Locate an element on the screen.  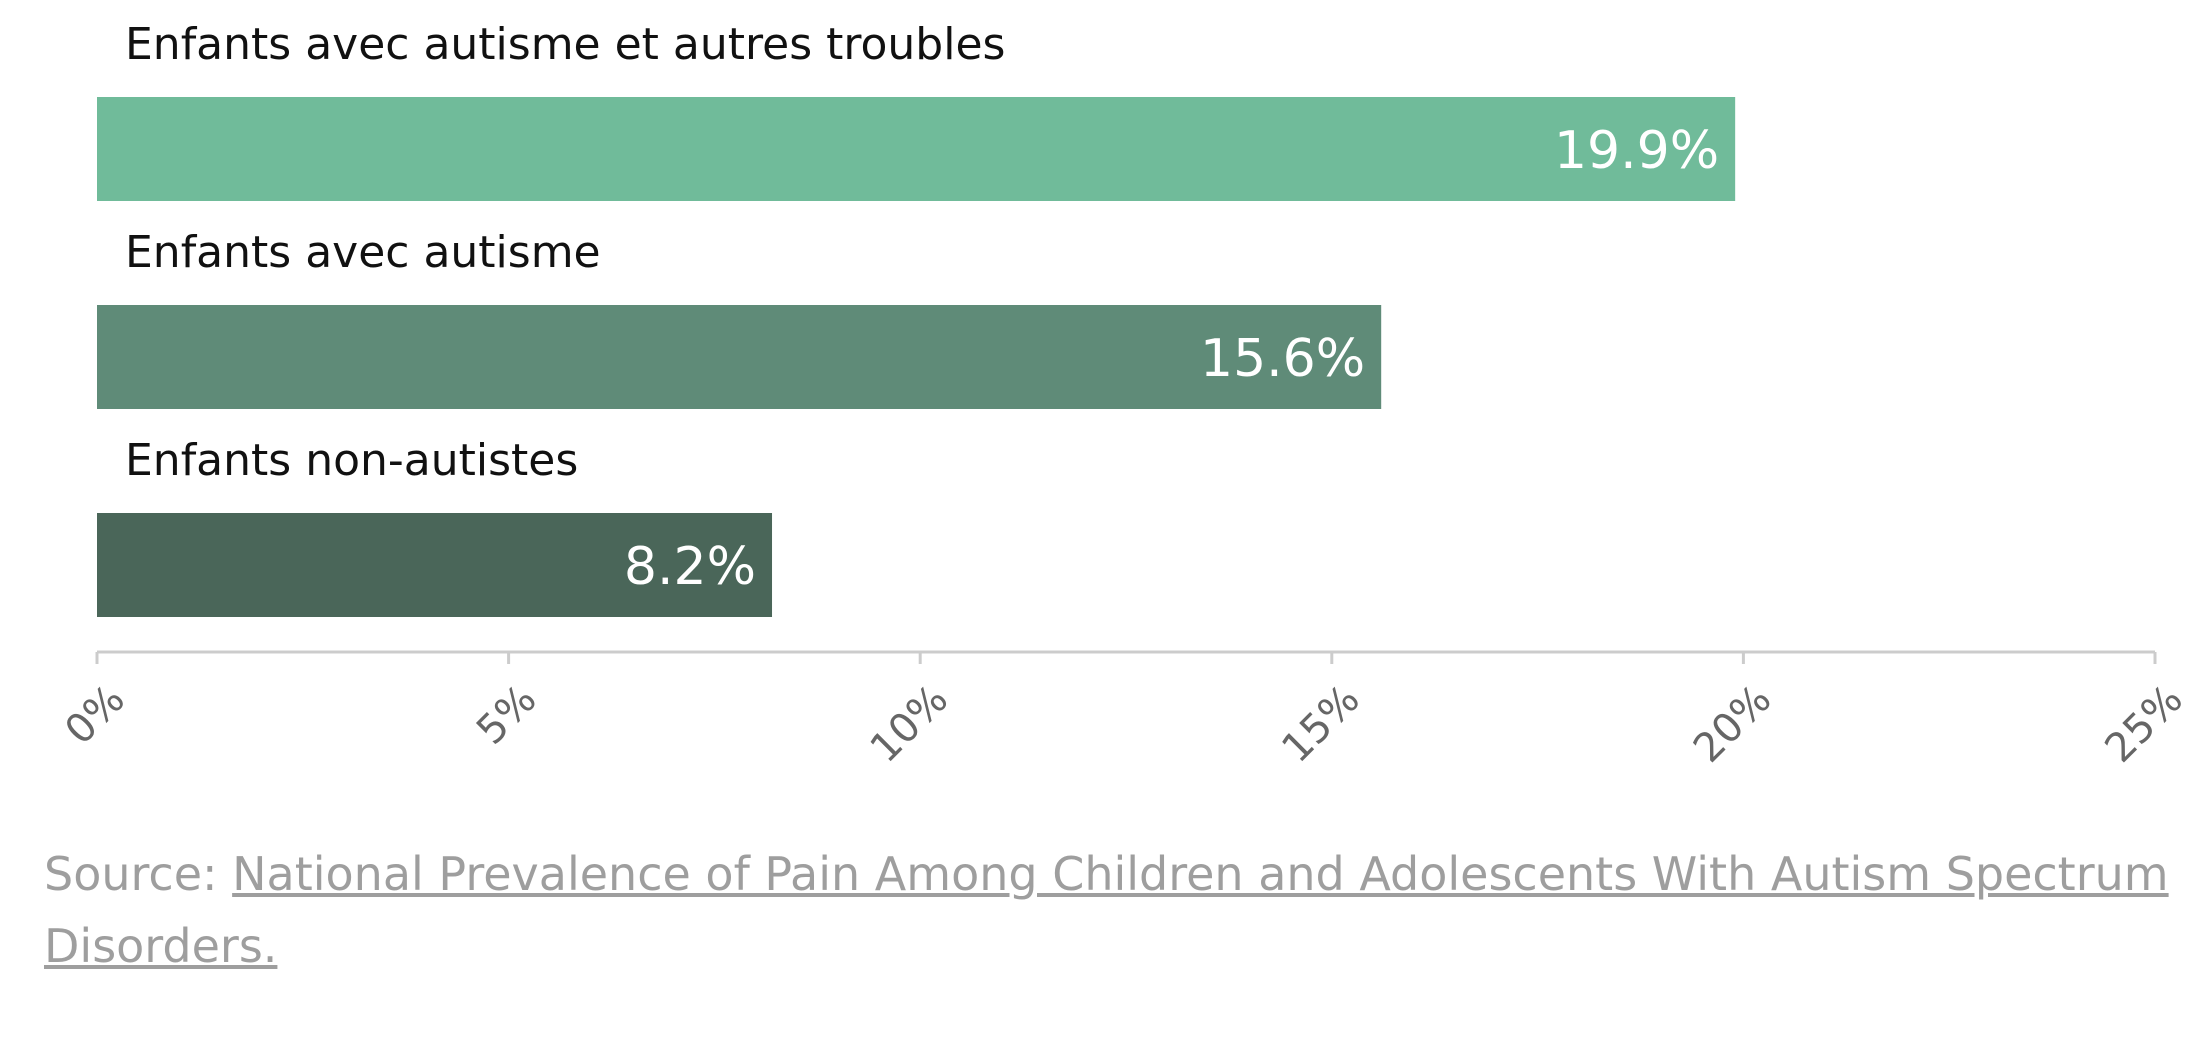
x-tick-label: 20% is located at coordinates (1732, 723).